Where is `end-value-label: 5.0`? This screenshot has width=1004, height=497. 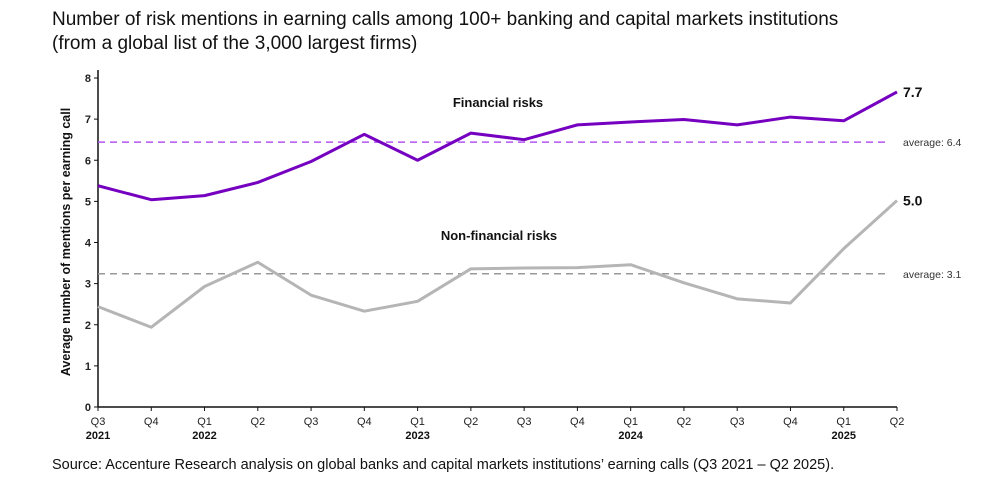 end-value-label: 5.0 is located at coordinates (913, 201).